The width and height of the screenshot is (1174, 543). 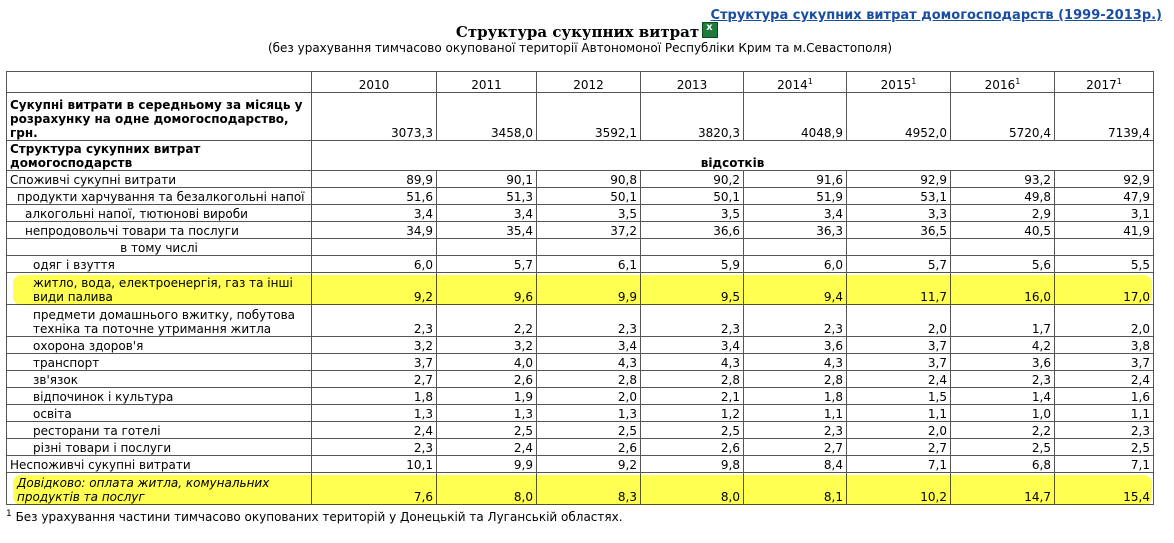 What do you see at coordinates (1104, 345) in the screenshot?
I see `cell: 3,8` at bounding box center [1104, 345].